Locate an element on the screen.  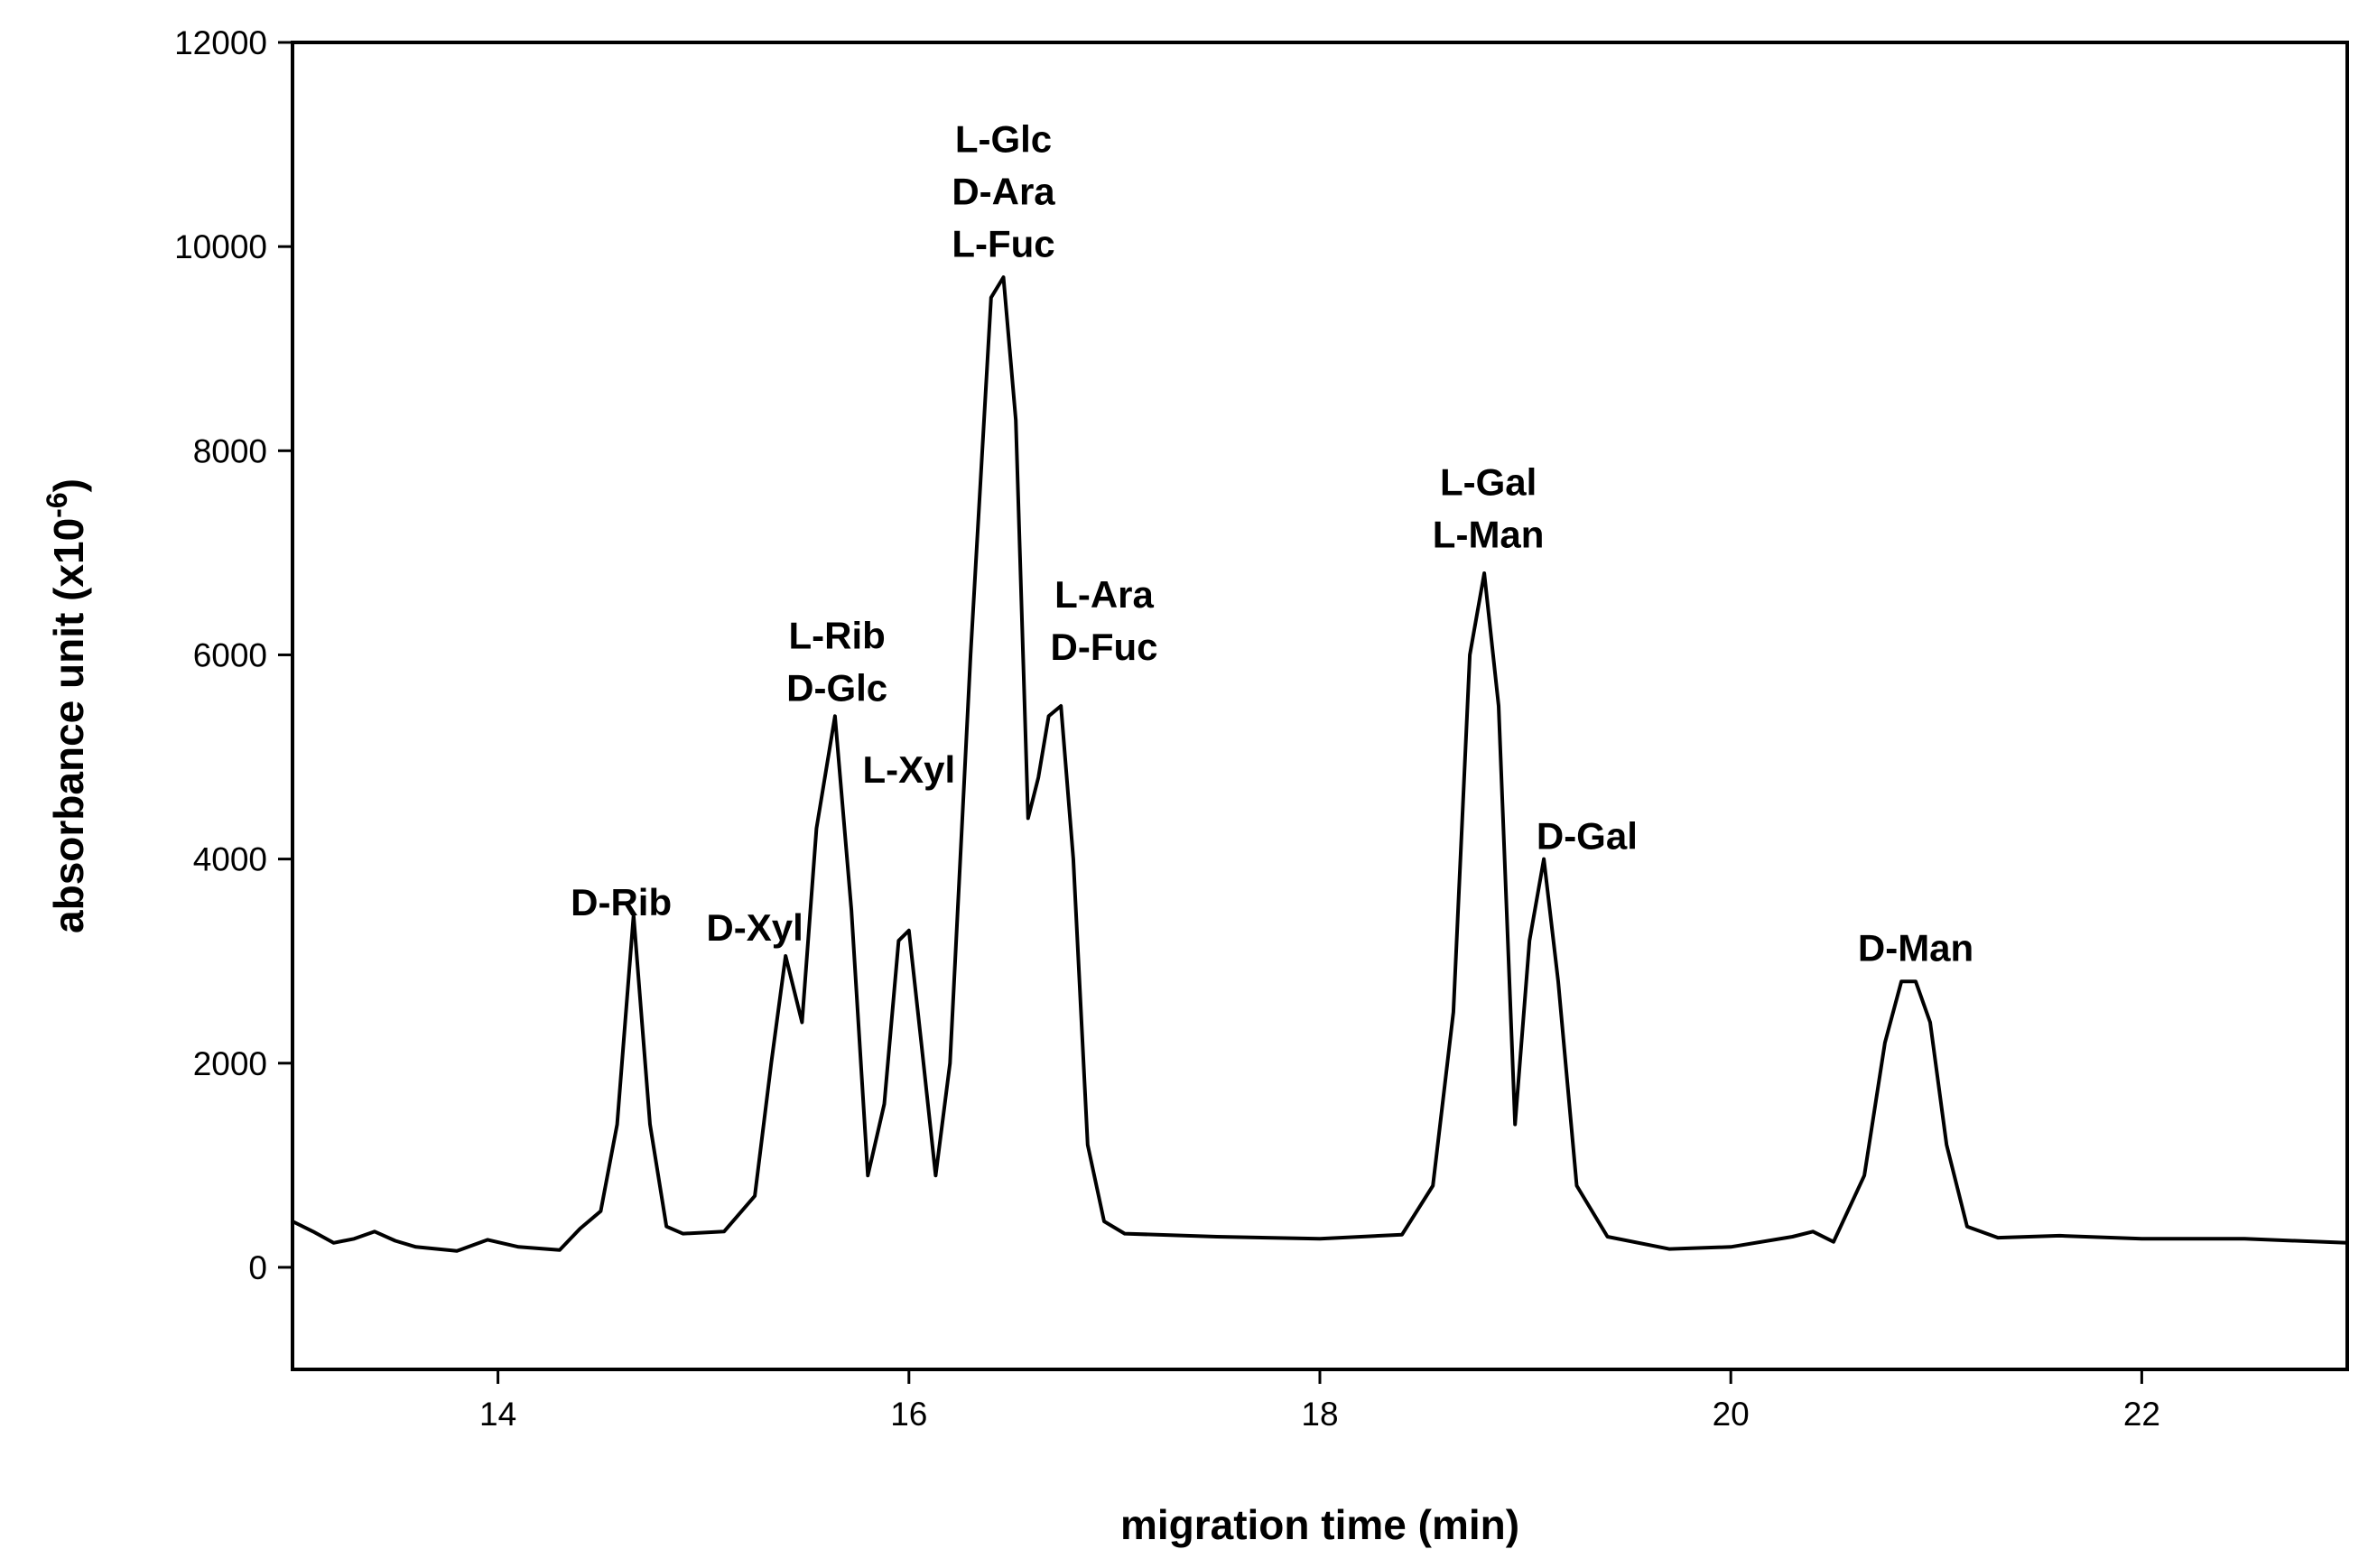
x-axis-title: migration time (min) is located at coordinates (1319, 1524).